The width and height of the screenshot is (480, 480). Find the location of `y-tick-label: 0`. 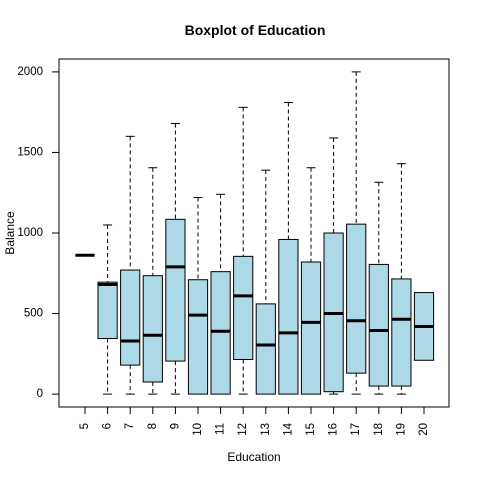

y-tick-label: 0 is located at coordinates (40, 394).